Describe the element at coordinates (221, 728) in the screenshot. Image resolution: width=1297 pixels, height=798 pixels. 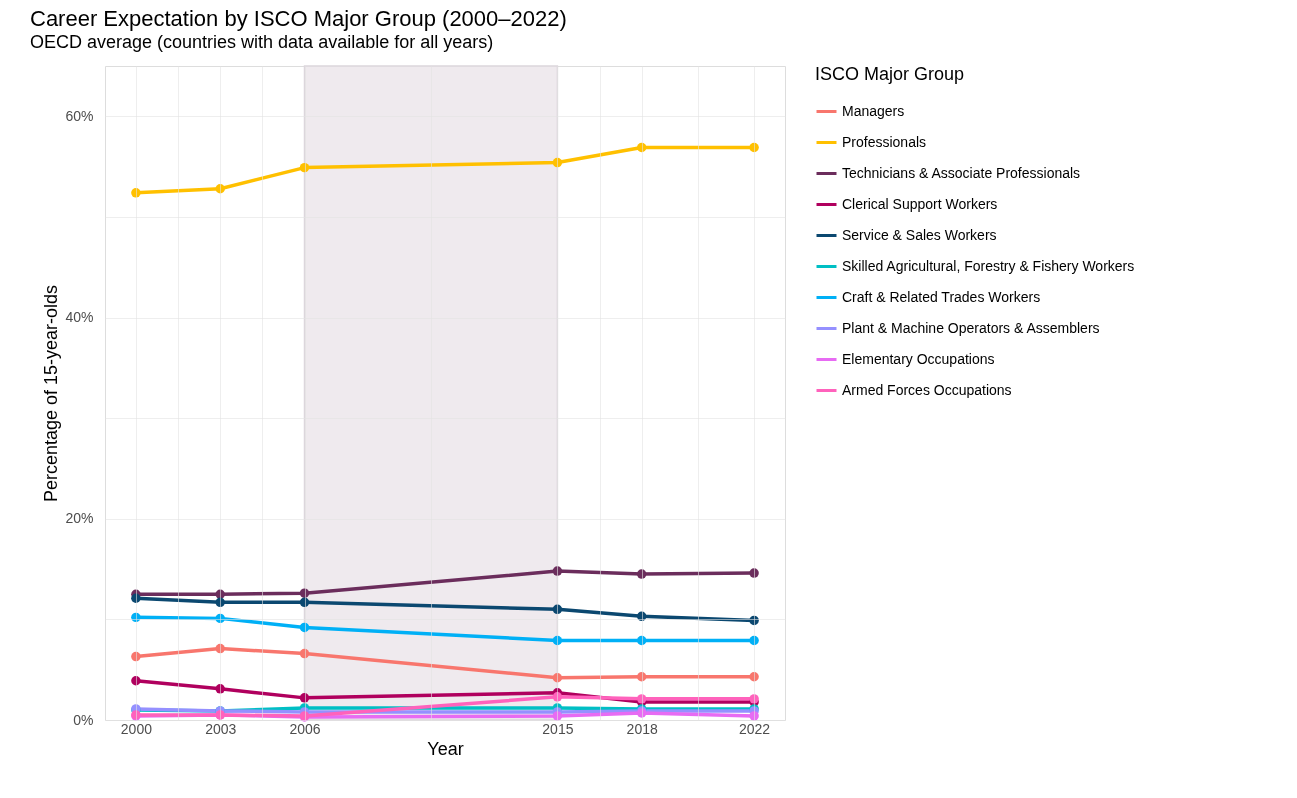
I see `x-tick-label: 2003` at that location.